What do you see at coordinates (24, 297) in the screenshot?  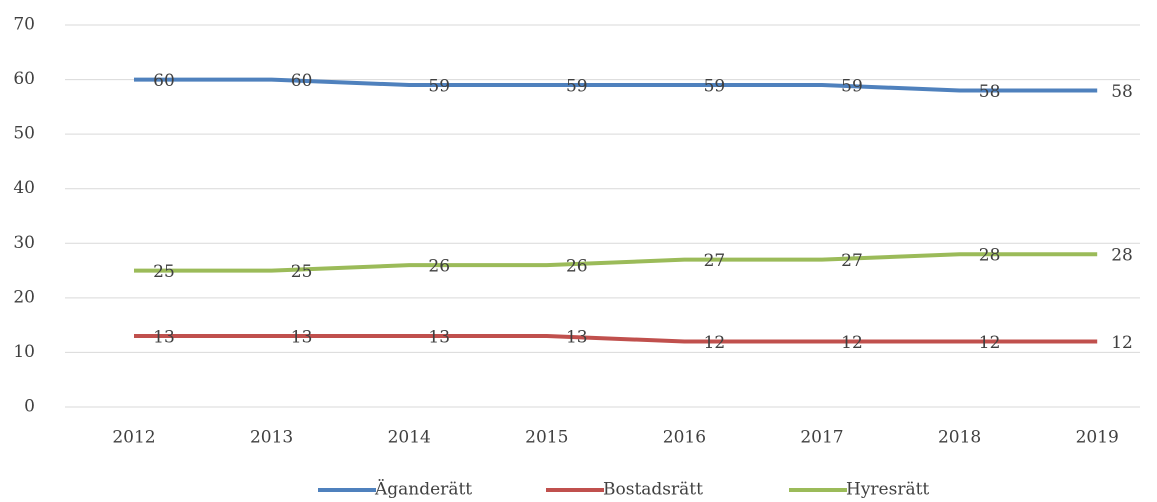 I see `y-tick-label: 20` at bounding box center [24, 297].